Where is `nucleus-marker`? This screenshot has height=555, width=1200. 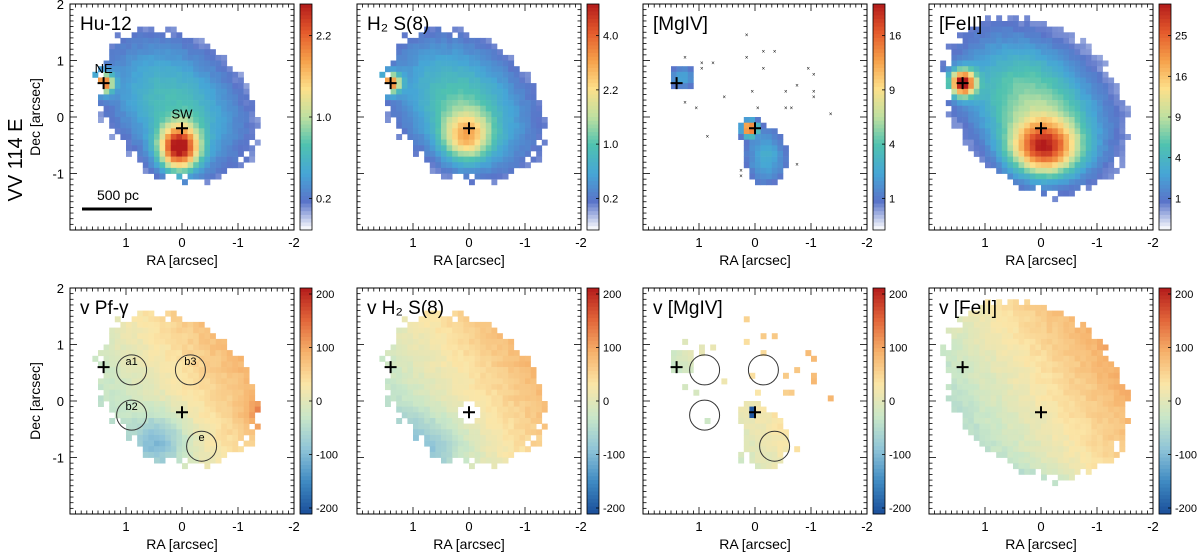 nucleus-marker is located at coordinates (103, 367).